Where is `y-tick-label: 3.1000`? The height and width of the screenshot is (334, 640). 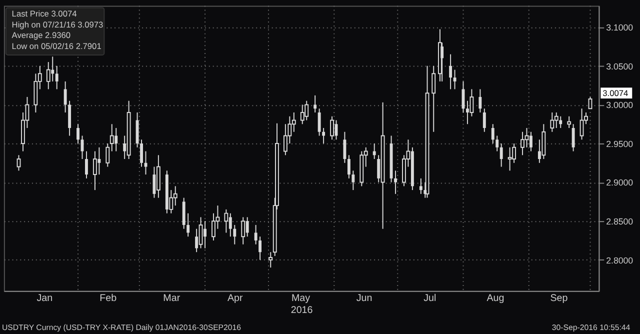 y-tick-label: 3.1000 is located at coordinates (620, 27).